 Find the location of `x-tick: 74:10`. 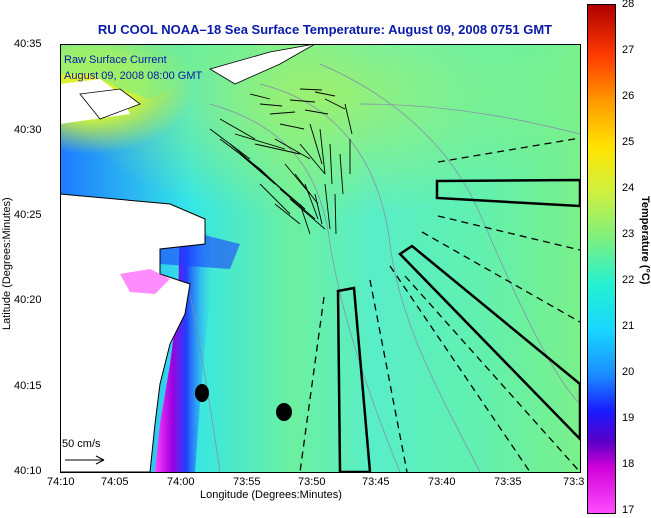

x-tick: 74:10 is located at coordinates (61, 482).